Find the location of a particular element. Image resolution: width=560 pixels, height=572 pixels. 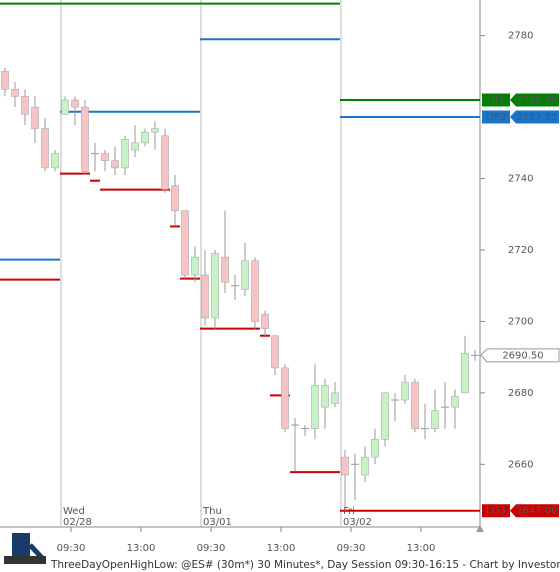

price-tag is located at coordinates (520, 355).